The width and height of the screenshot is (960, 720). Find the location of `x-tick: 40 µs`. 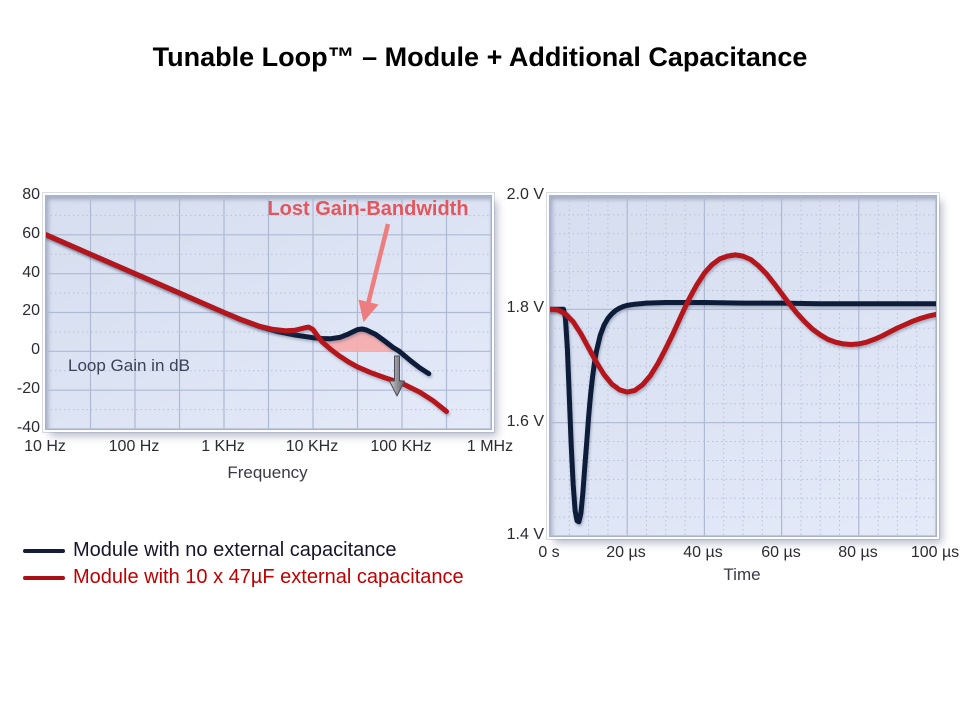

x-tick: 40 µs is located at coordinates (703, 552).